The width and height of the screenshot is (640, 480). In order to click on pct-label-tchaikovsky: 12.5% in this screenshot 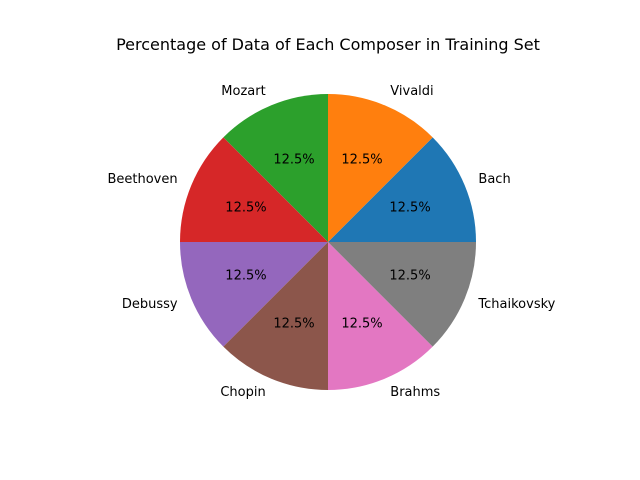, I will do `click(409, 275)`.